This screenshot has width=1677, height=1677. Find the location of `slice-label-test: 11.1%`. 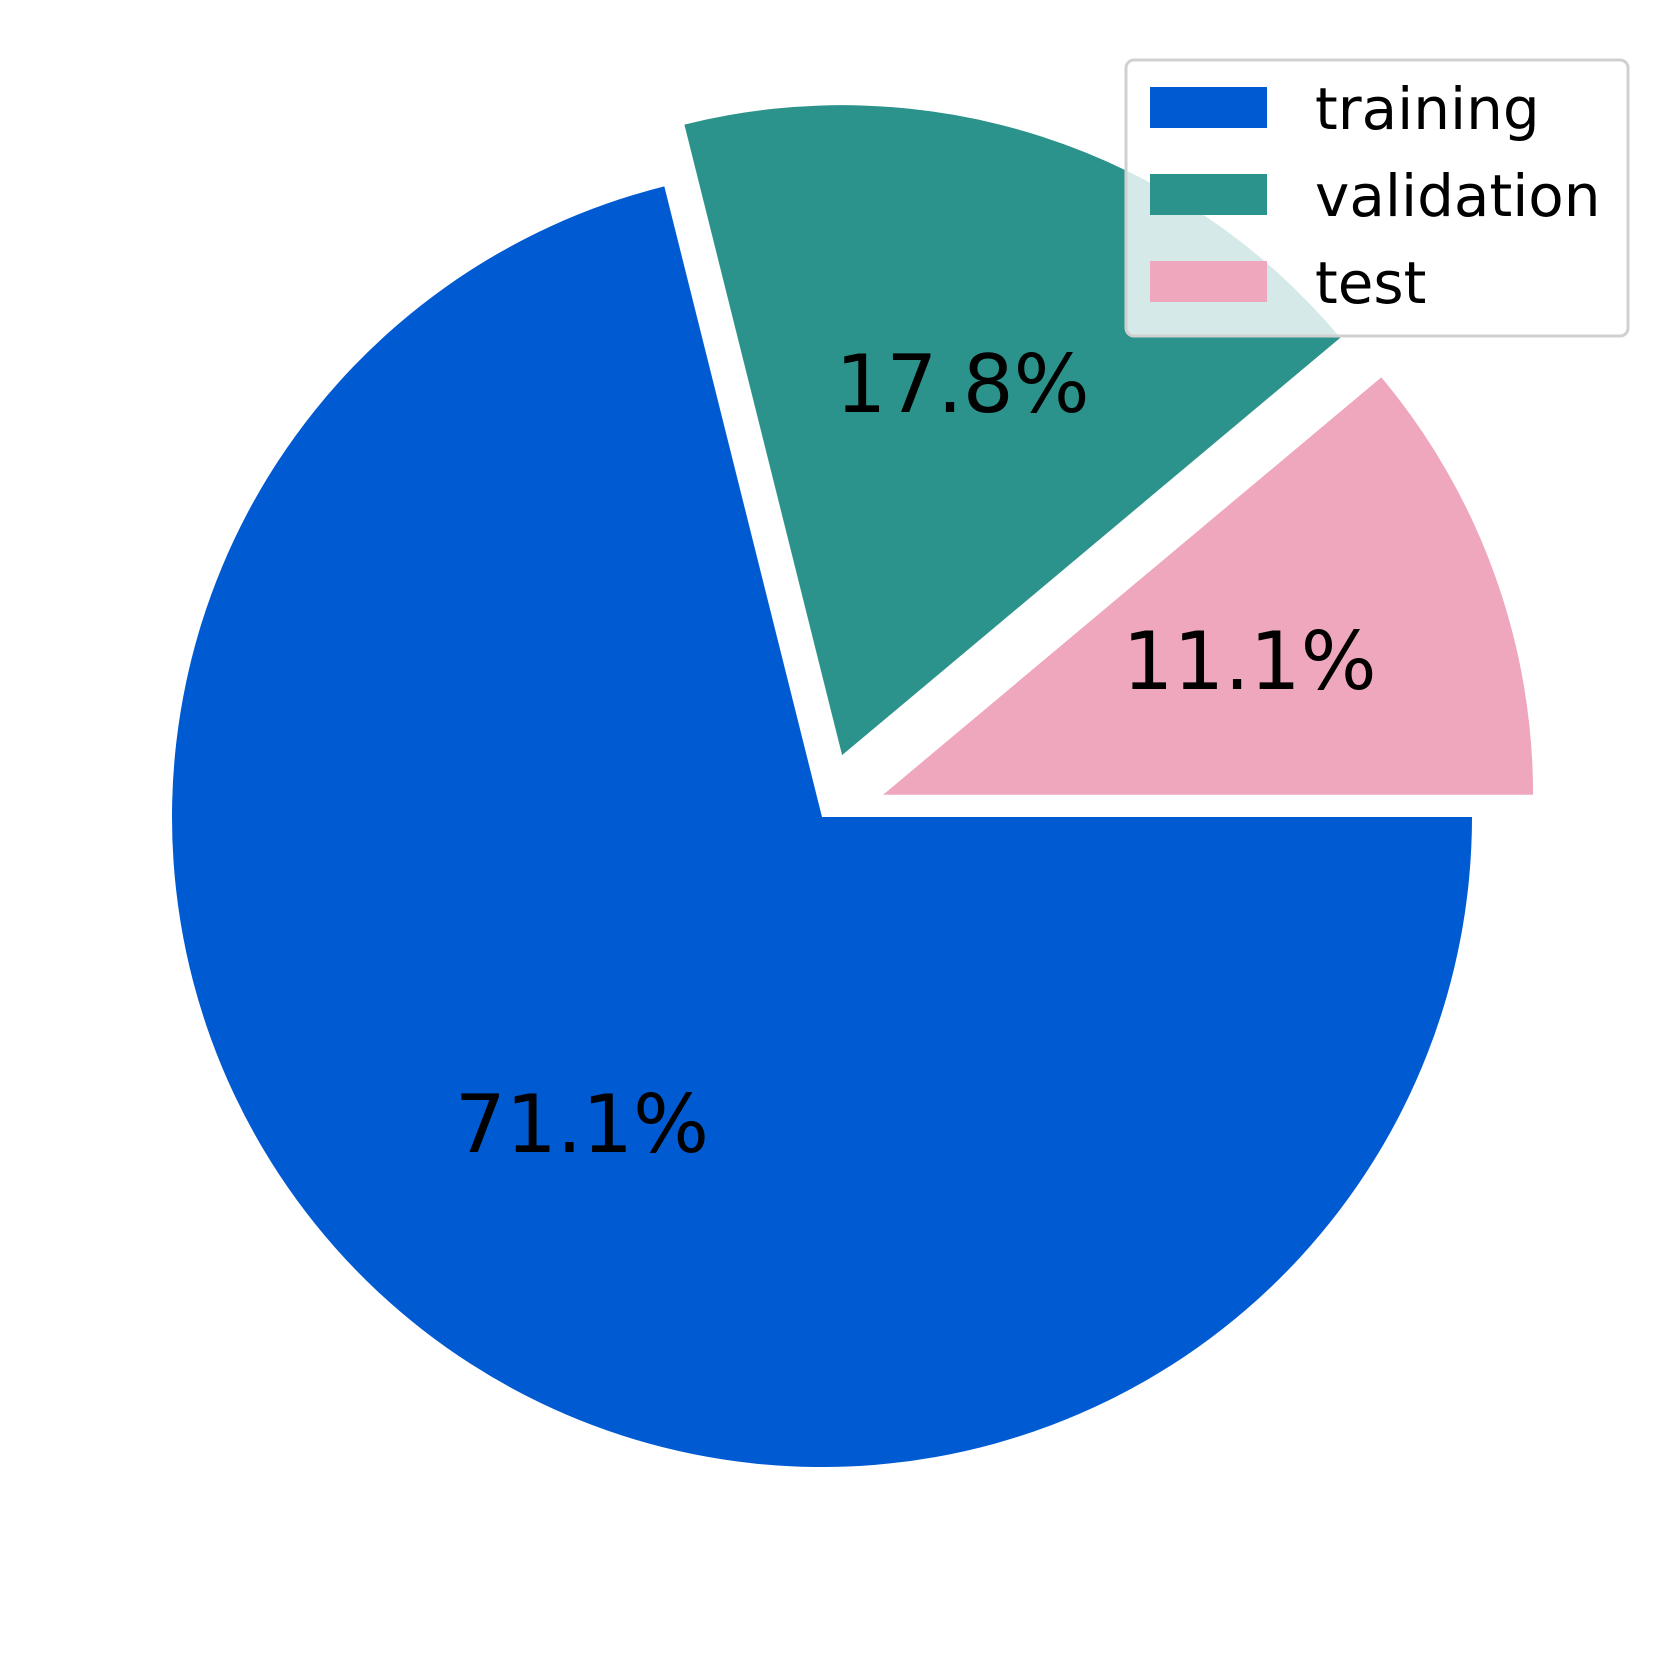

slice-label-test: 11.1% is located at coordinates (1250, 661).